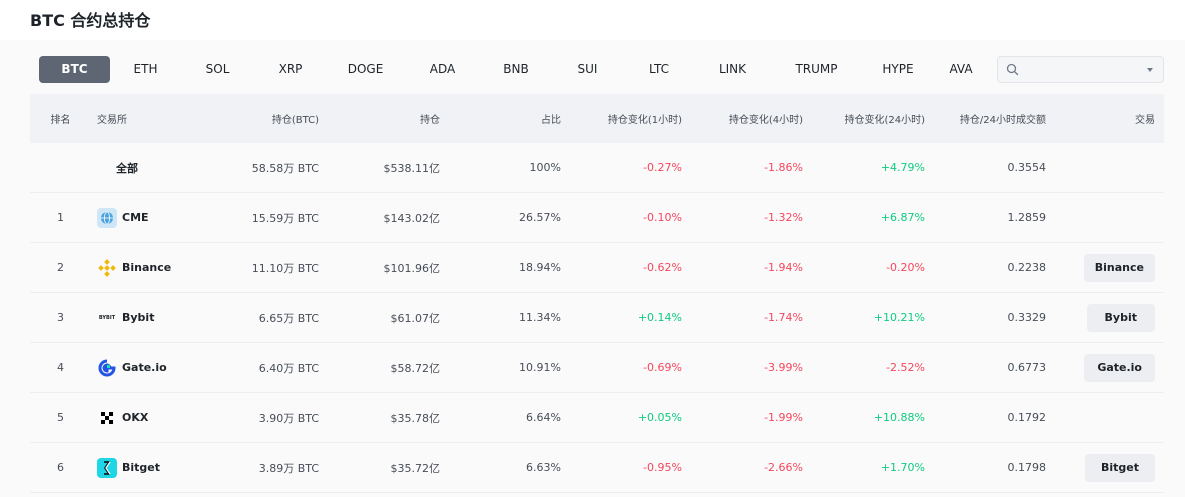 Image resolution: width=1185 pixels, height=497 pixels. I want to click on cell-rank: 3, so click(60, 317).